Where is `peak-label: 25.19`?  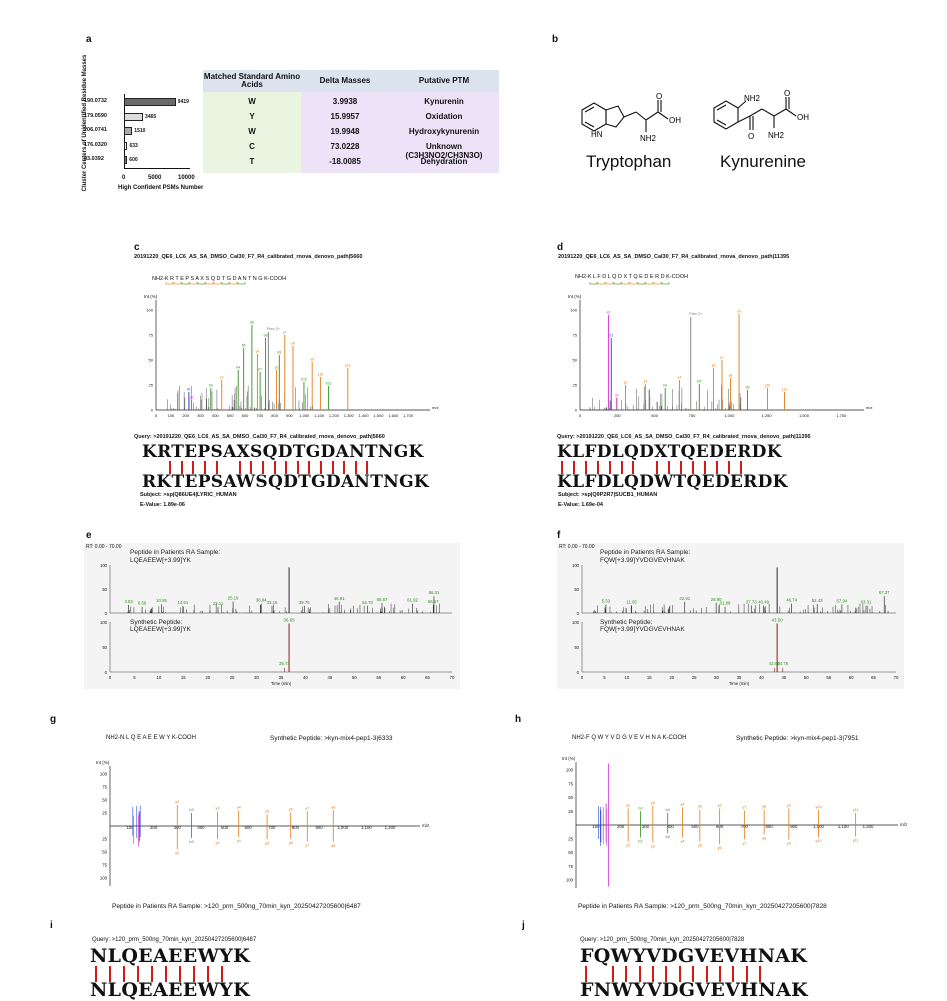
peak-label: 25.19 is located at coordinates (233, 598).